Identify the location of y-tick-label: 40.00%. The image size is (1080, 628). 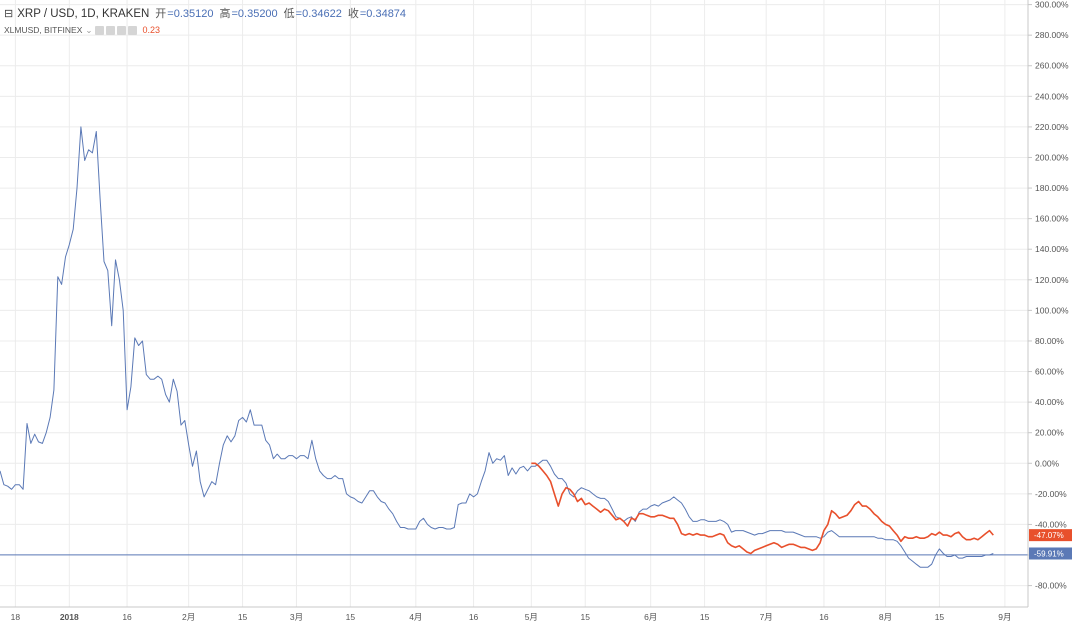
(1049, 402).